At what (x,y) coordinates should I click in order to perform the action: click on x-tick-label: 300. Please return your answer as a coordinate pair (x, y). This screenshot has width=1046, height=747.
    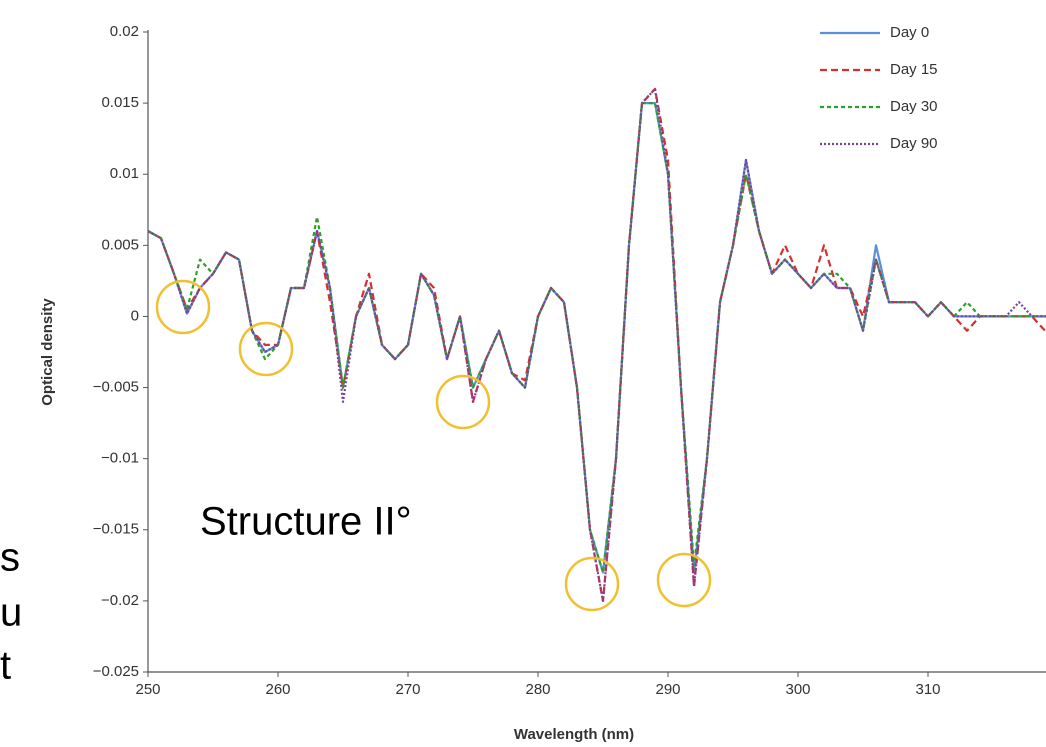
    Looking at the image, I should click on (797, 689).